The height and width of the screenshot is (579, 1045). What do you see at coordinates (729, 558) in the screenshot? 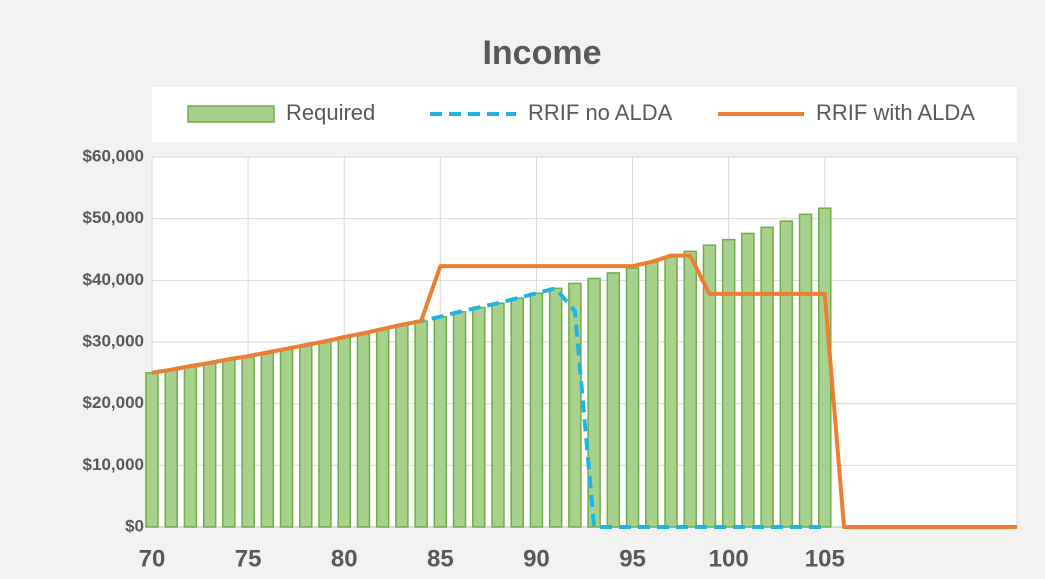
I see `x-tick-label: 100` at bounding box center [729, 558].